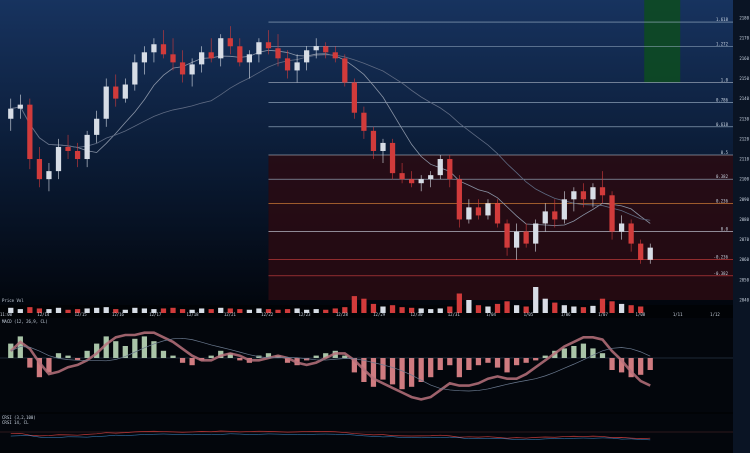  What do you see at coordinates (566, 314) in the screenshot?
I see `x-tick-label: 1/06` at bounding box center [566, 314].